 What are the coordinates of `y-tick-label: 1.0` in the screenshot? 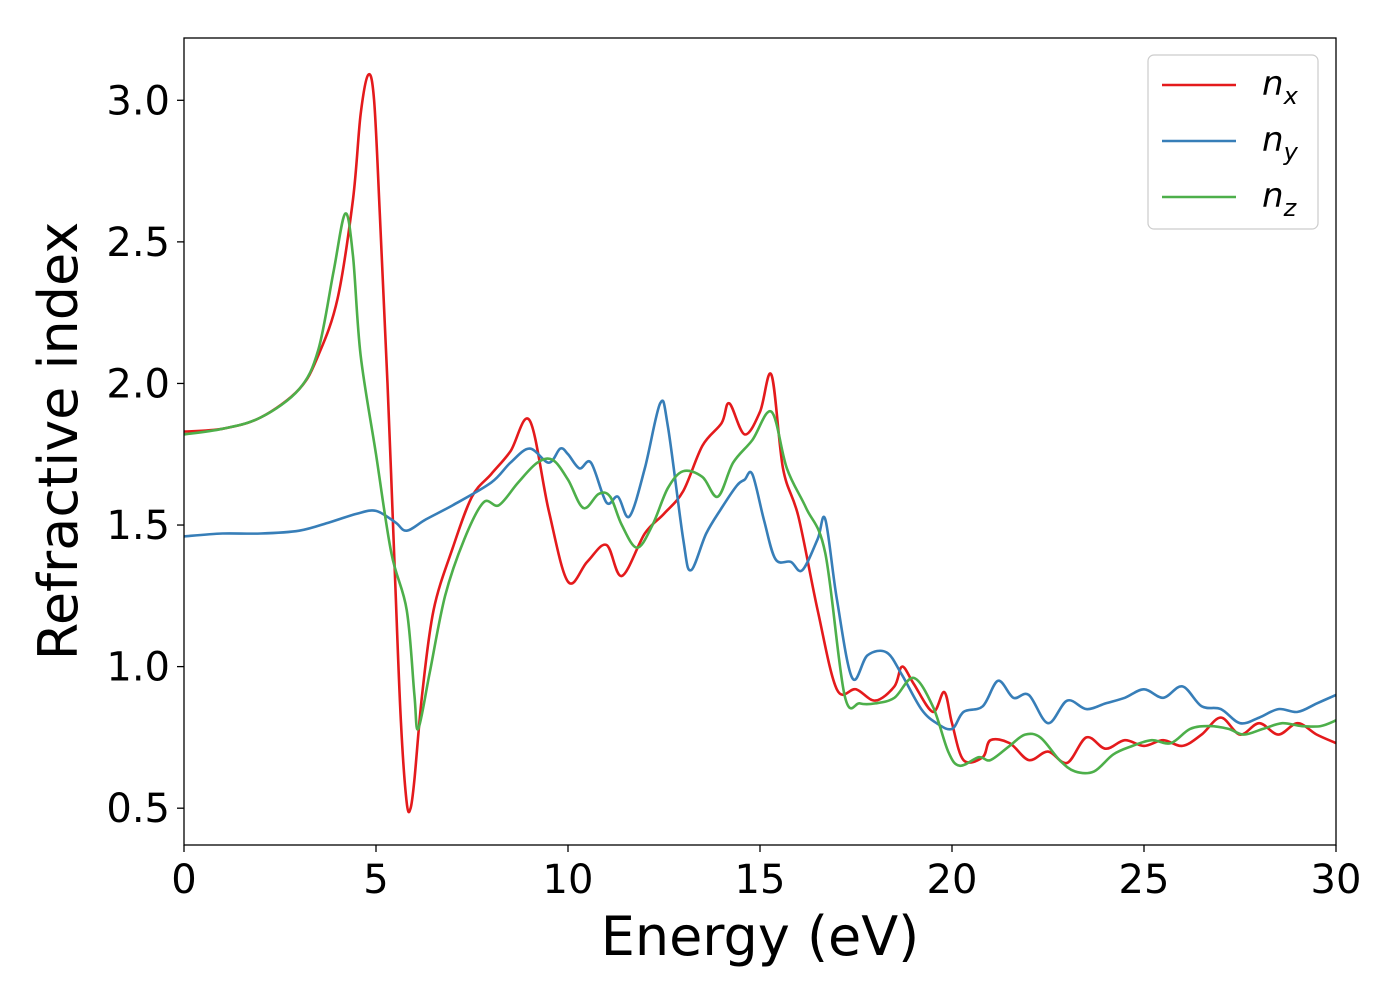 It's located at (138, 668).